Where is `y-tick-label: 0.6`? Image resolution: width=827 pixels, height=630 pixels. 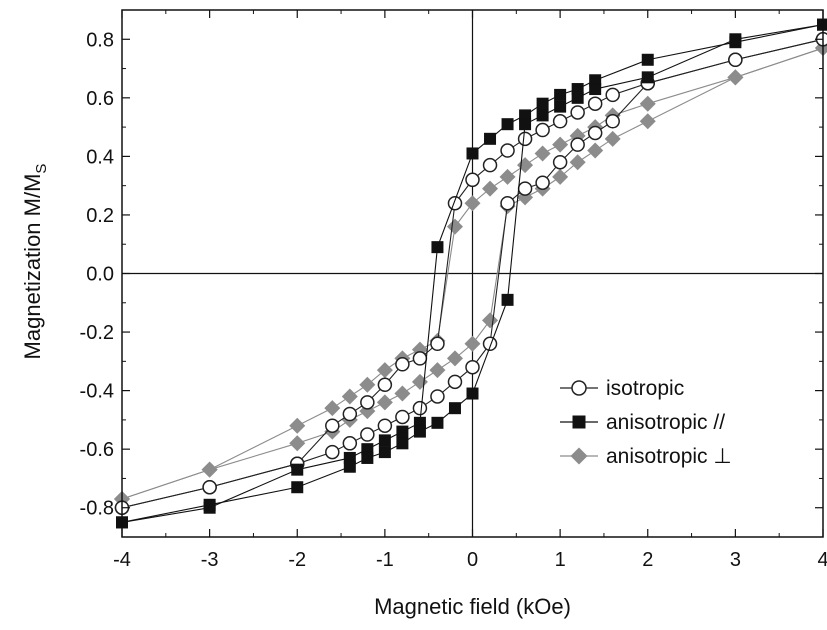
y-tick-label: 0.6 is located at coordinates (100, 99).